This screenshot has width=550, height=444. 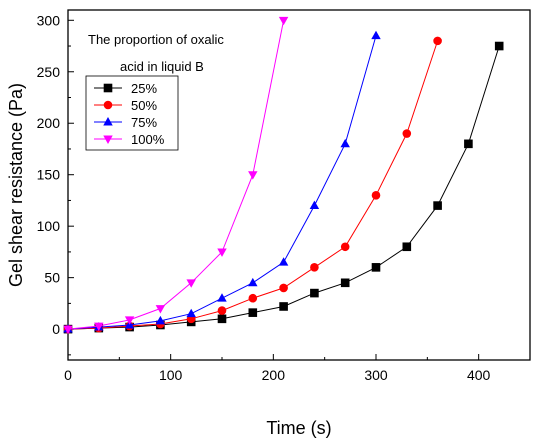 I want to click on y-axis-title: Gel shear resistance (Pa), so click(x=16, y=185).